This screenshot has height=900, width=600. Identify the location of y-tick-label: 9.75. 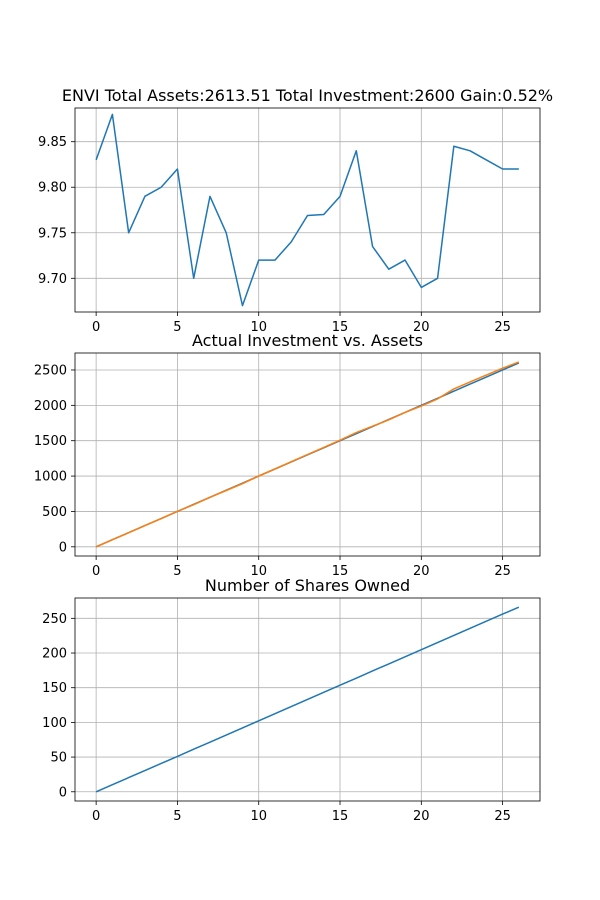
(52, 233).